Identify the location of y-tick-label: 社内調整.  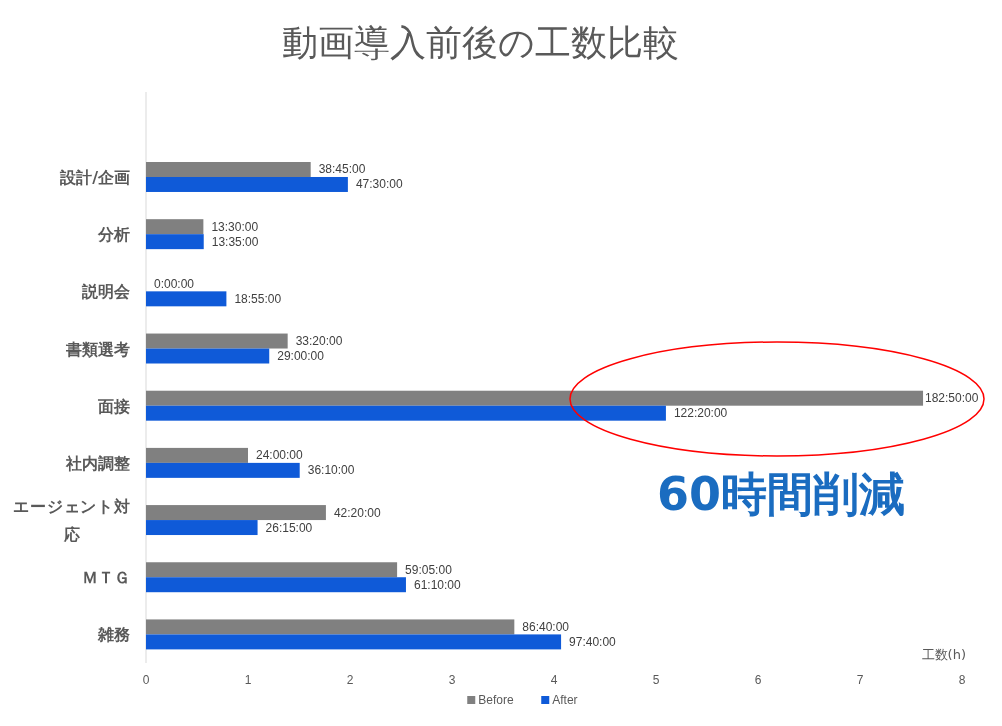
(97, 463).